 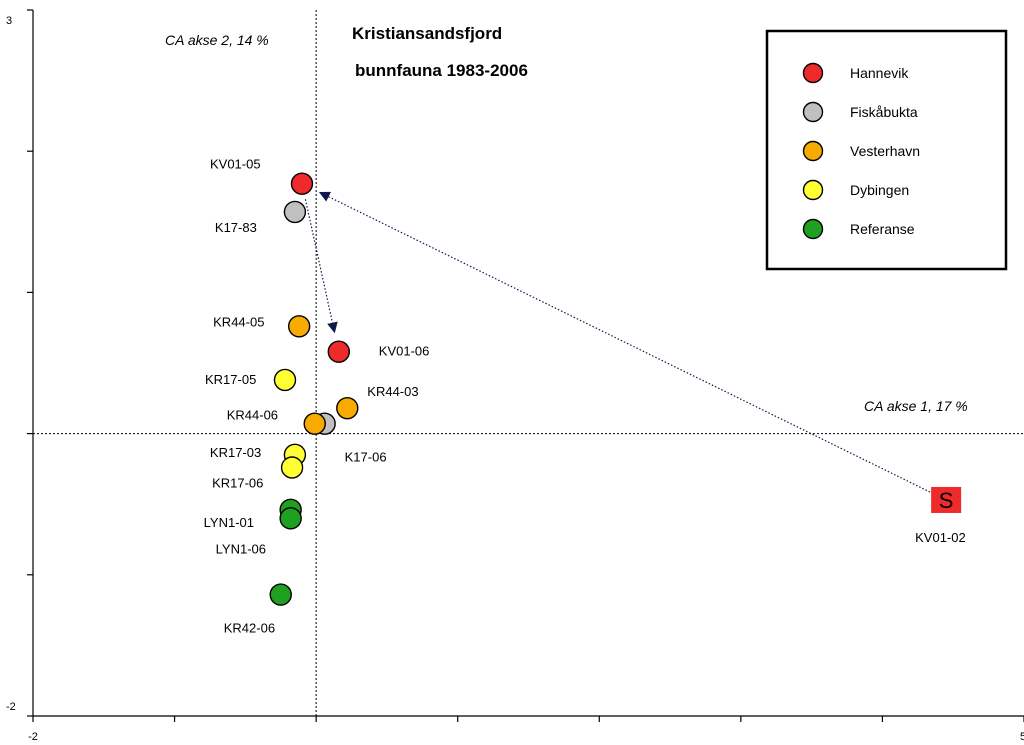 I want to click on x-tick-label: -2, so click(x=33, y=737).